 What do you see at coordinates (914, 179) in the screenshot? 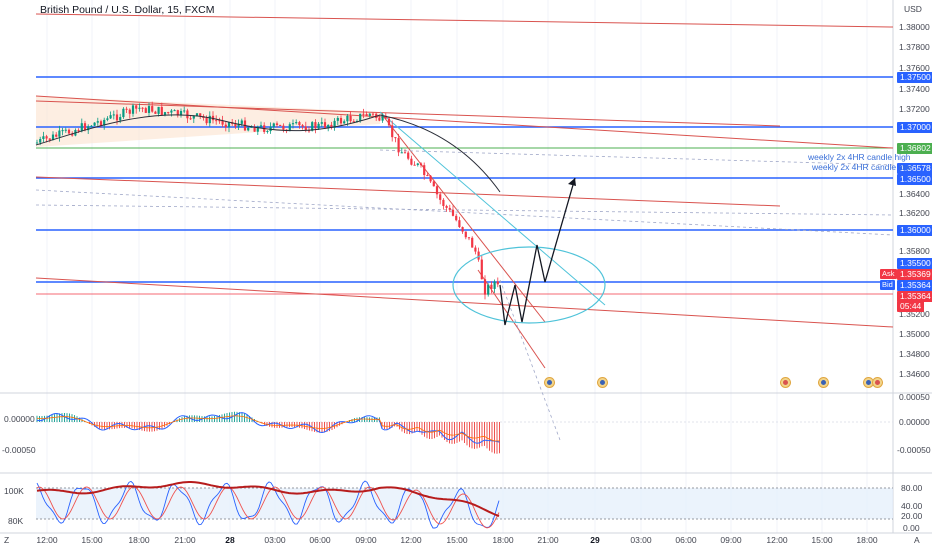
I see `level-tag: 1.36500` at bounding box center [914, 179].